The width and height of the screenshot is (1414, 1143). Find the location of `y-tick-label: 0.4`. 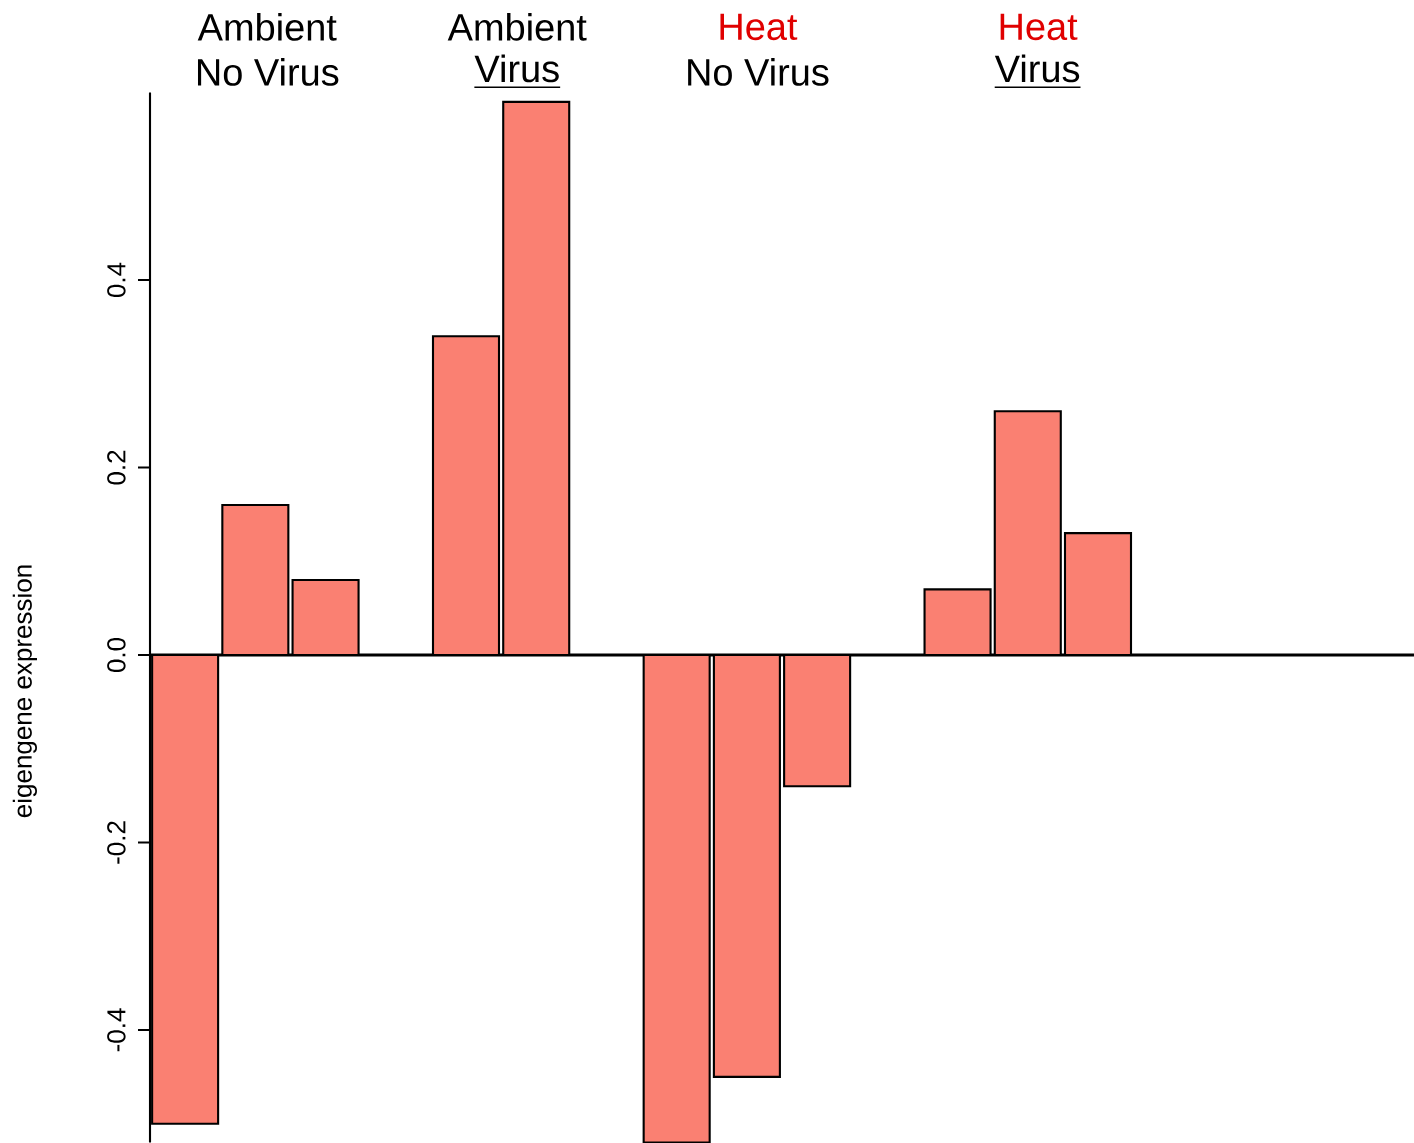

y-tick-label: 0.4 is located at coordinates (116, 280).